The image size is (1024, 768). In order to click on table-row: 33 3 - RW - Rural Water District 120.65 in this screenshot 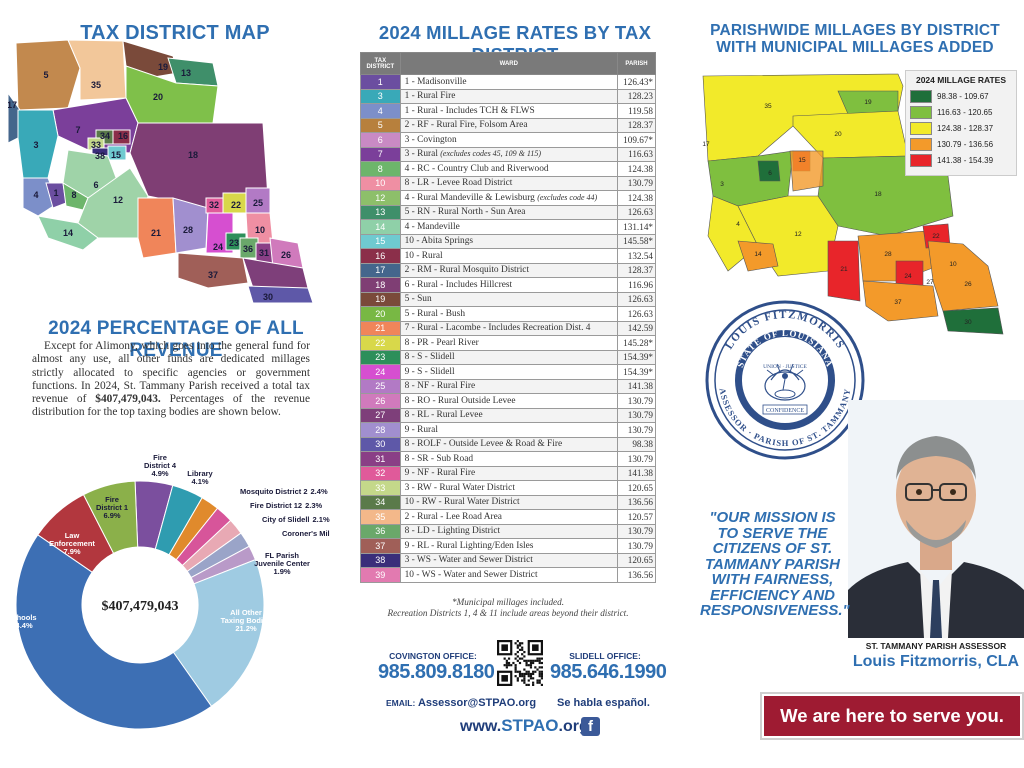, I will do `click(508, 488)`.